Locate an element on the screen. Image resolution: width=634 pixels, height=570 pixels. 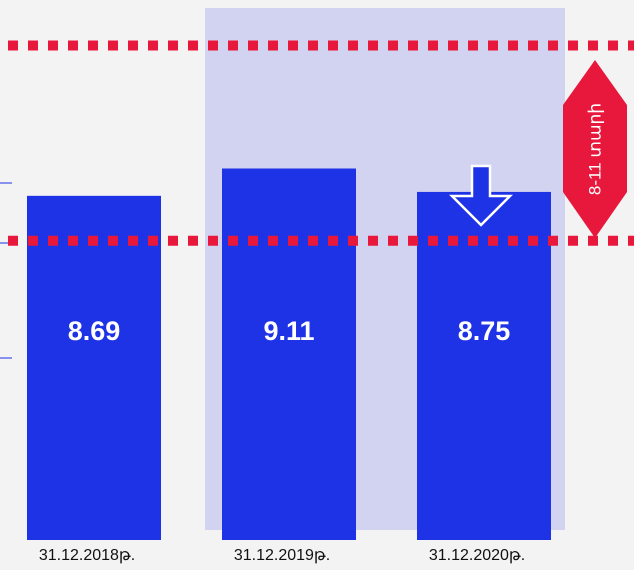
down-arrow-icon is located at coordinates (481, 195).